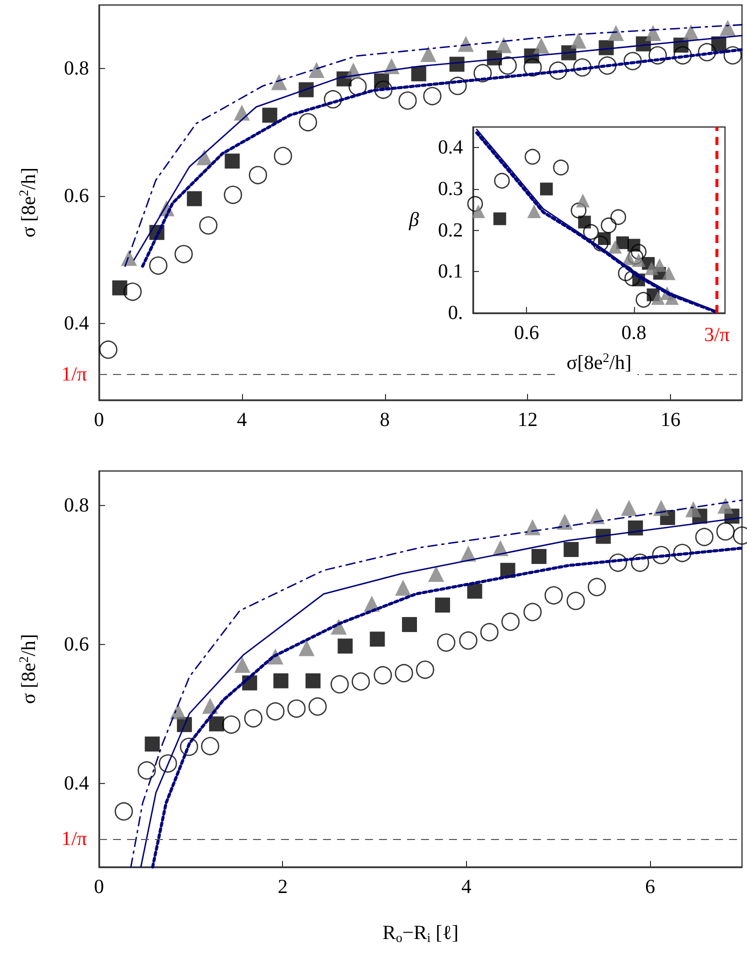 This screenshot has width=747, height=964. I want to click on x-tick-label: 12, so click(528, 420).